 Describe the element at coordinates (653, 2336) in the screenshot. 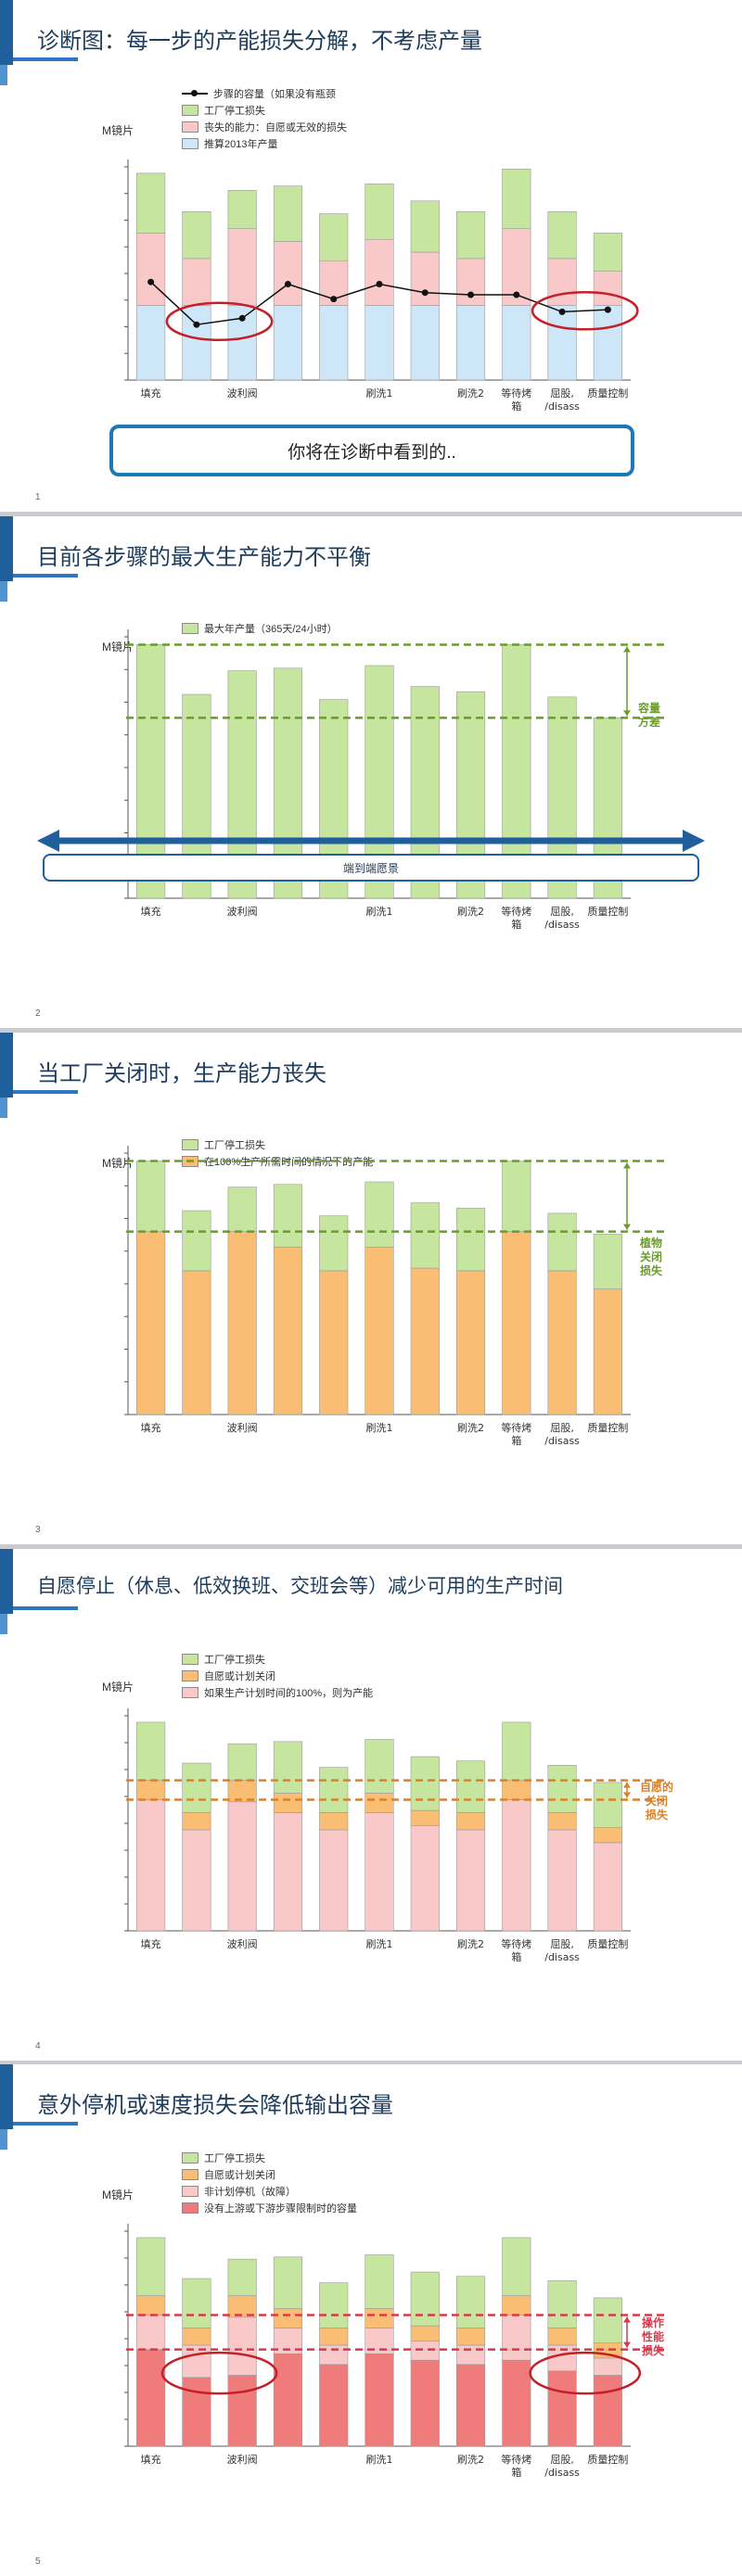

I see `operational-performance-loss-label: 操作 性能 损失` at that location.